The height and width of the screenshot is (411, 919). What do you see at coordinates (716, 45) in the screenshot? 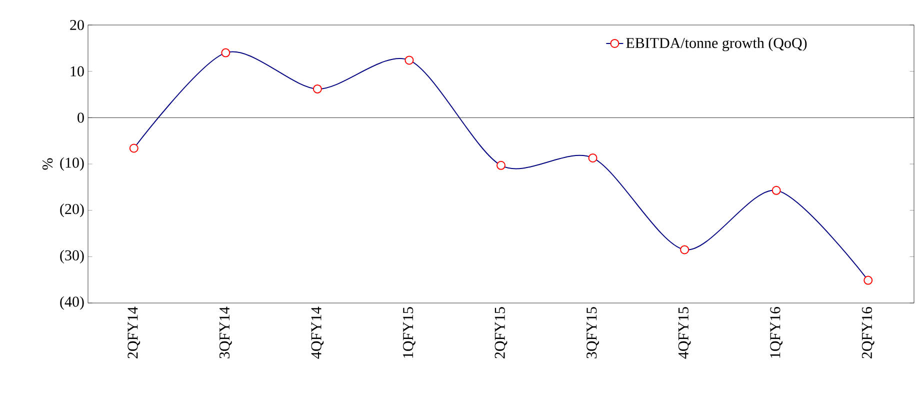
I see `legend-label: EBITDA/tonne growth (QoQ)` at bounding box center [716, 45].